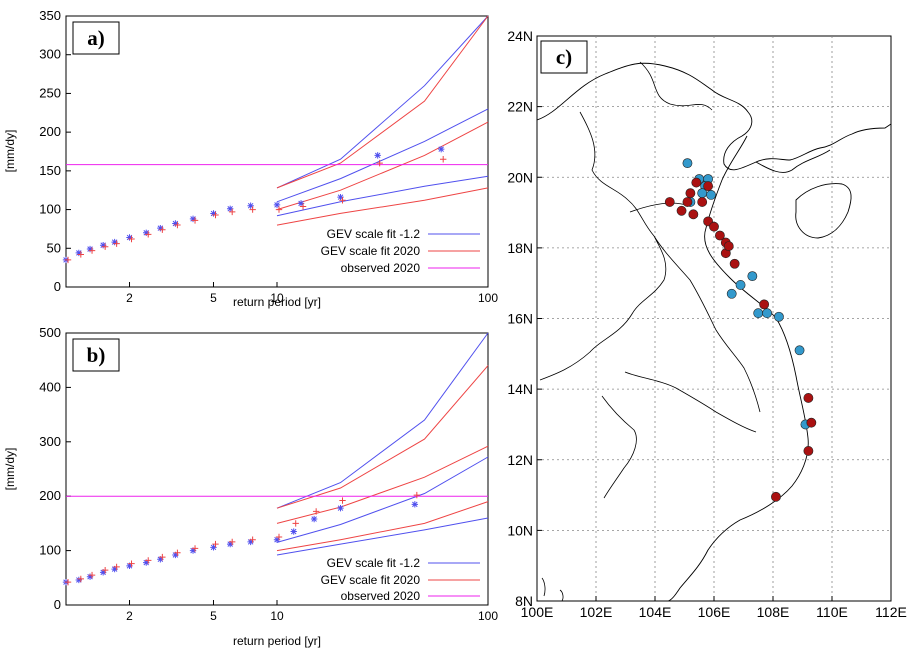  Describe the element at coordinates (10, 151) in the screenshot. I see `panel-a-y-axis-label: [mm/dy]` at that location.